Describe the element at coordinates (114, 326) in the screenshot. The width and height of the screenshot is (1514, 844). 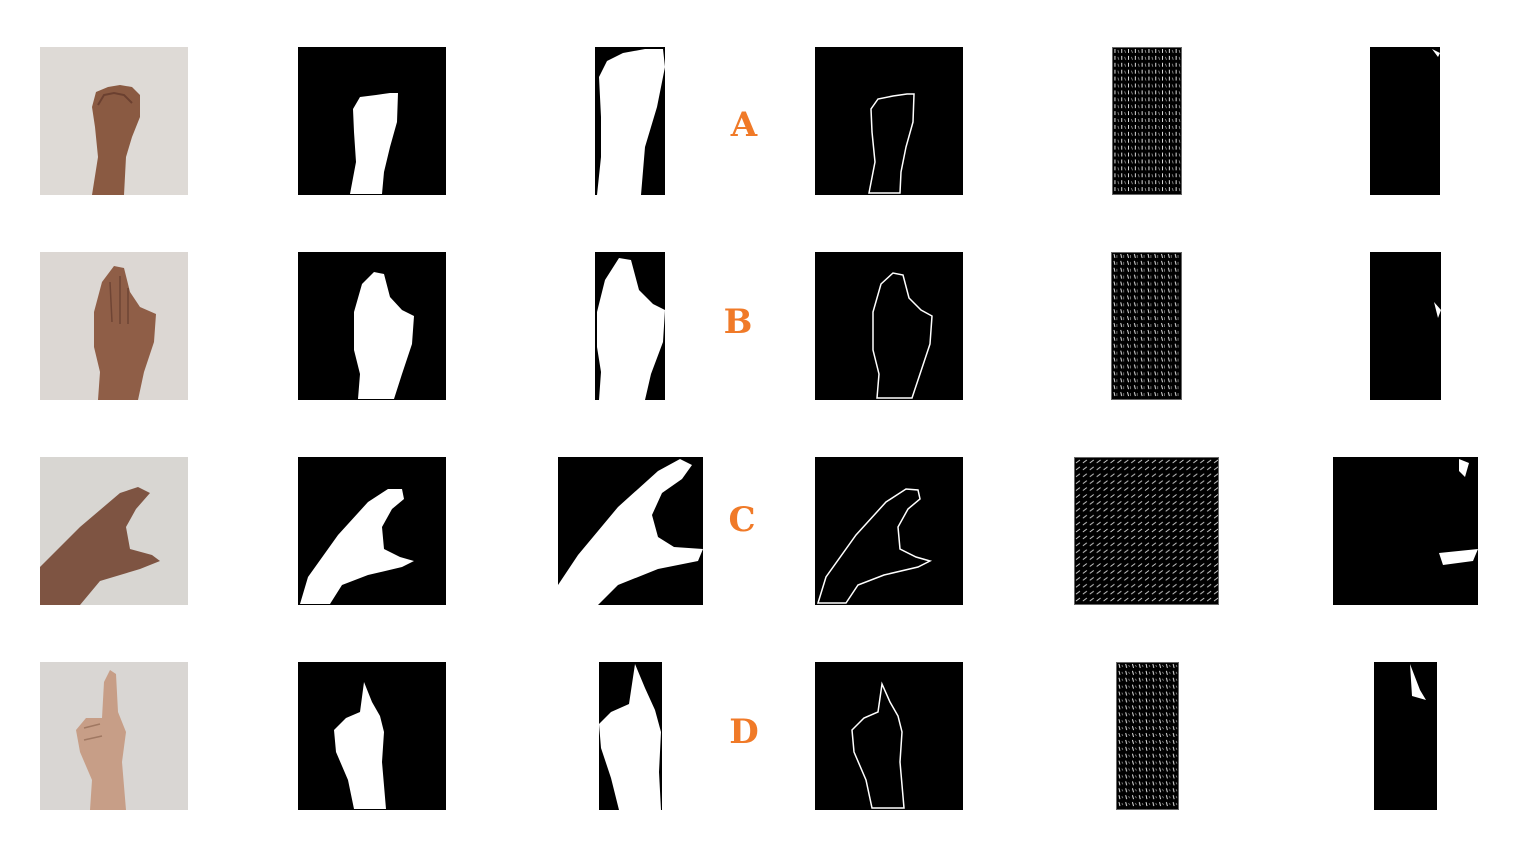
I see `row-b-hand-photo` at that location.